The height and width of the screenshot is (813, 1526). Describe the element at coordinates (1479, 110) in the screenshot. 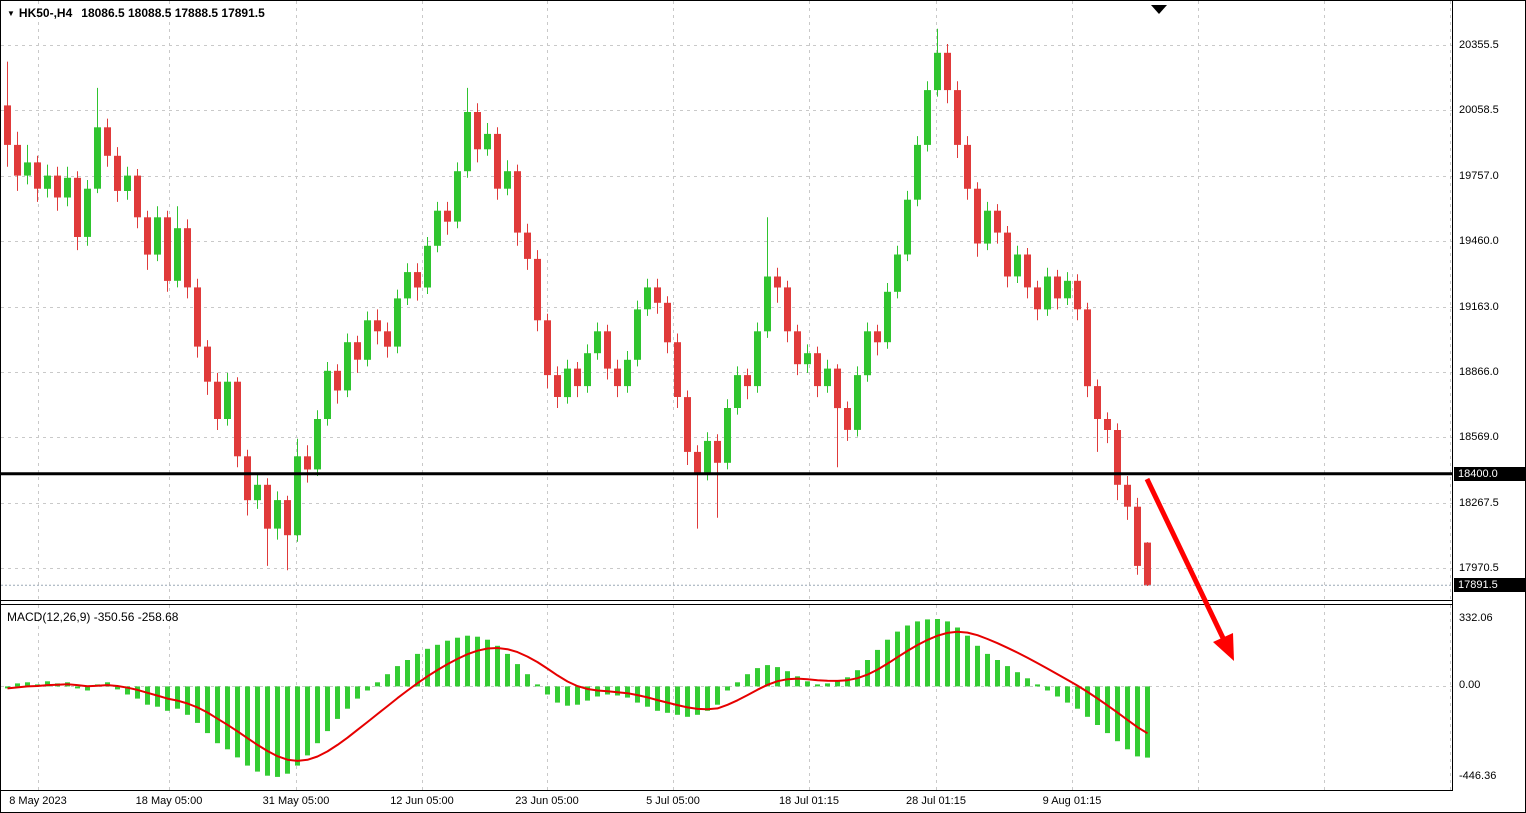

I see `price-axis-label: 20058.5` at that location.